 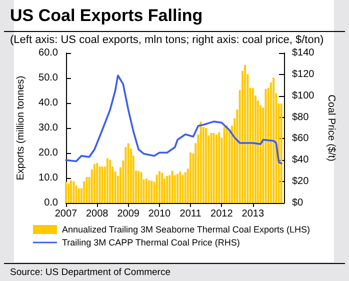 I want to click on x-tick-label: 2009, so click(x=128, y=214).